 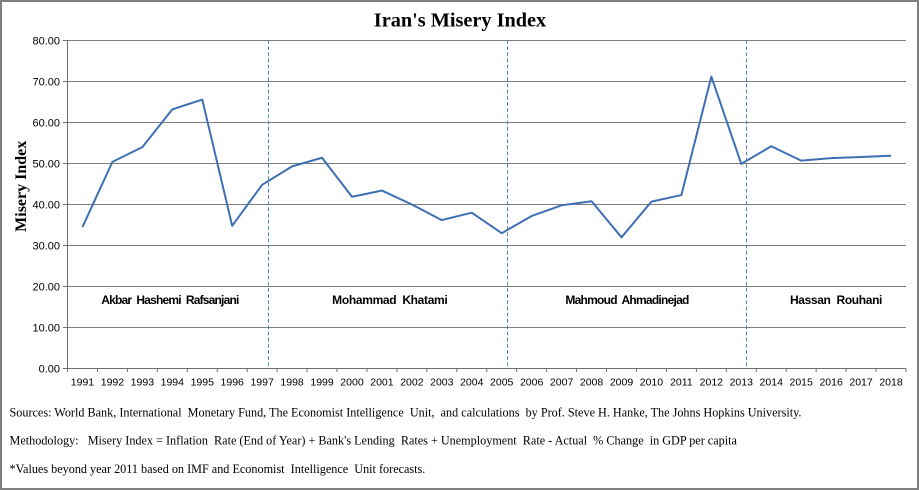 What do you see at coordinates (233, 383) in the screenshot?
I see `svg-text: 1996` at bounding box center [233, 383].